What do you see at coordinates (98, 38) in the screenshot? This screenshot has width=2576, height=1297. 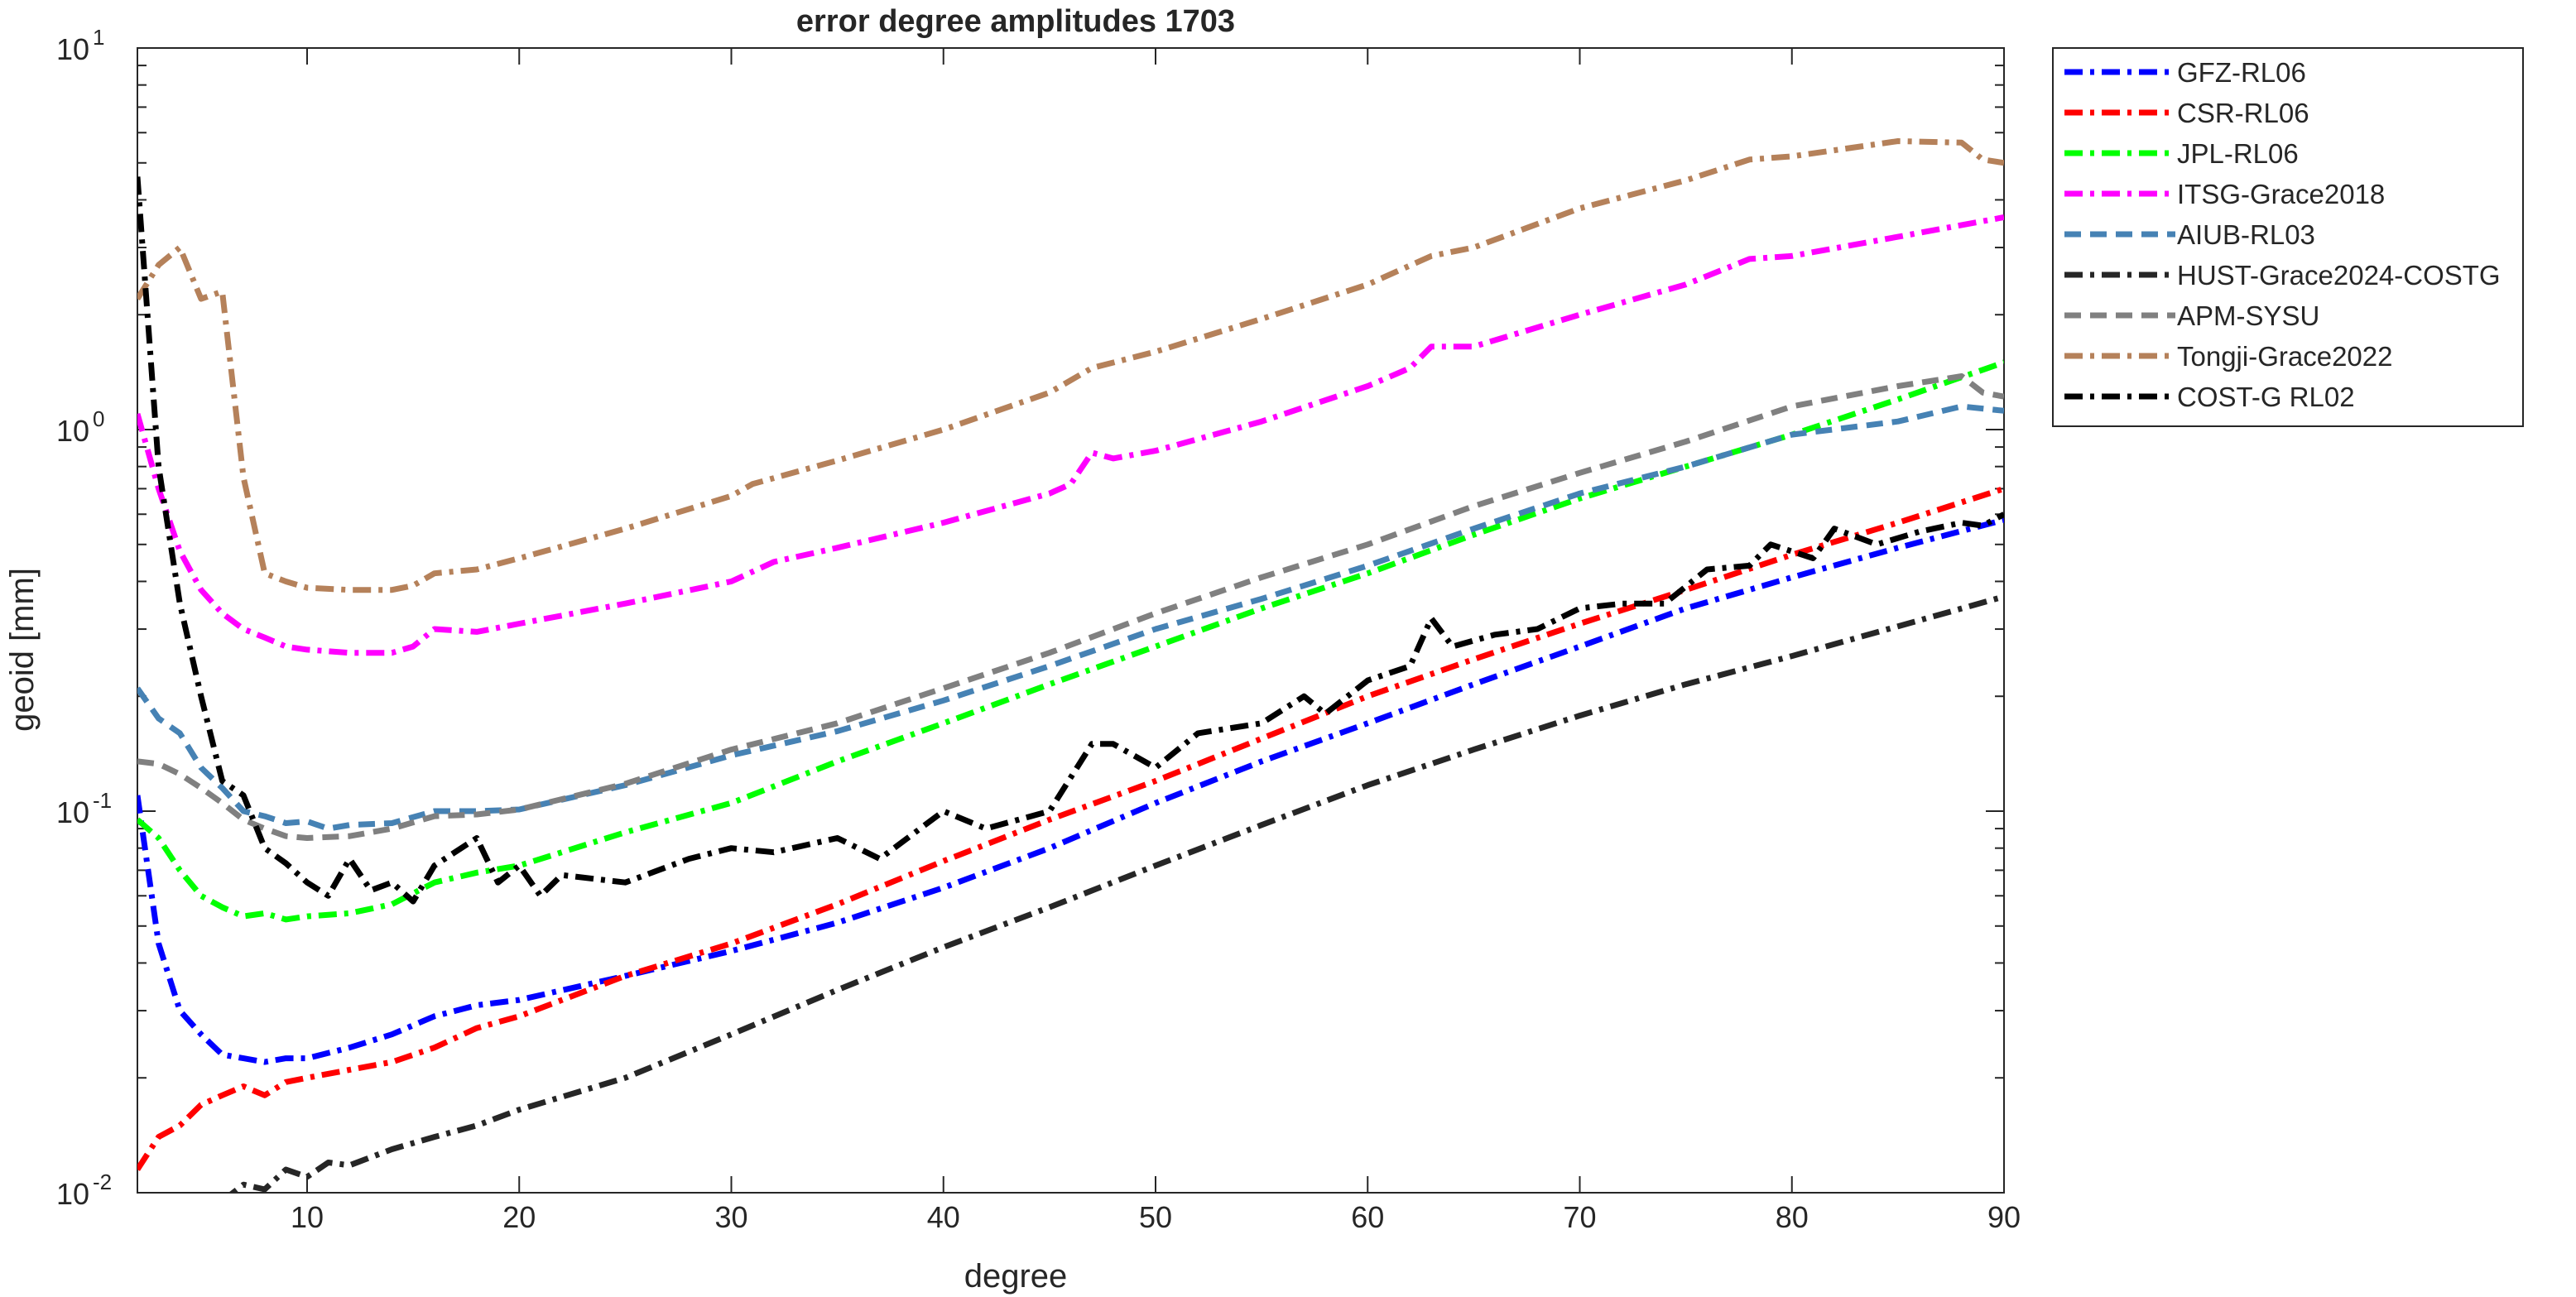 I see `y-tick-exponent: 1` at bounding box center [98, 38].